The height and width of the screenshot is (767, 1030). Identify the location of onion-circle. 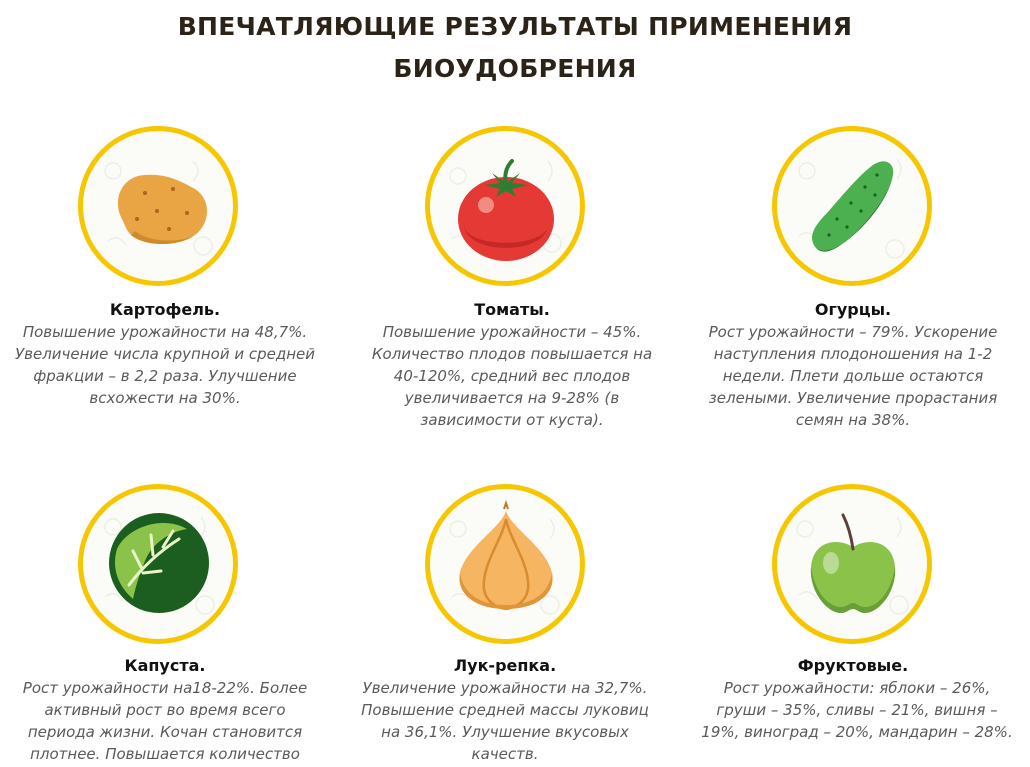
(505, 564).